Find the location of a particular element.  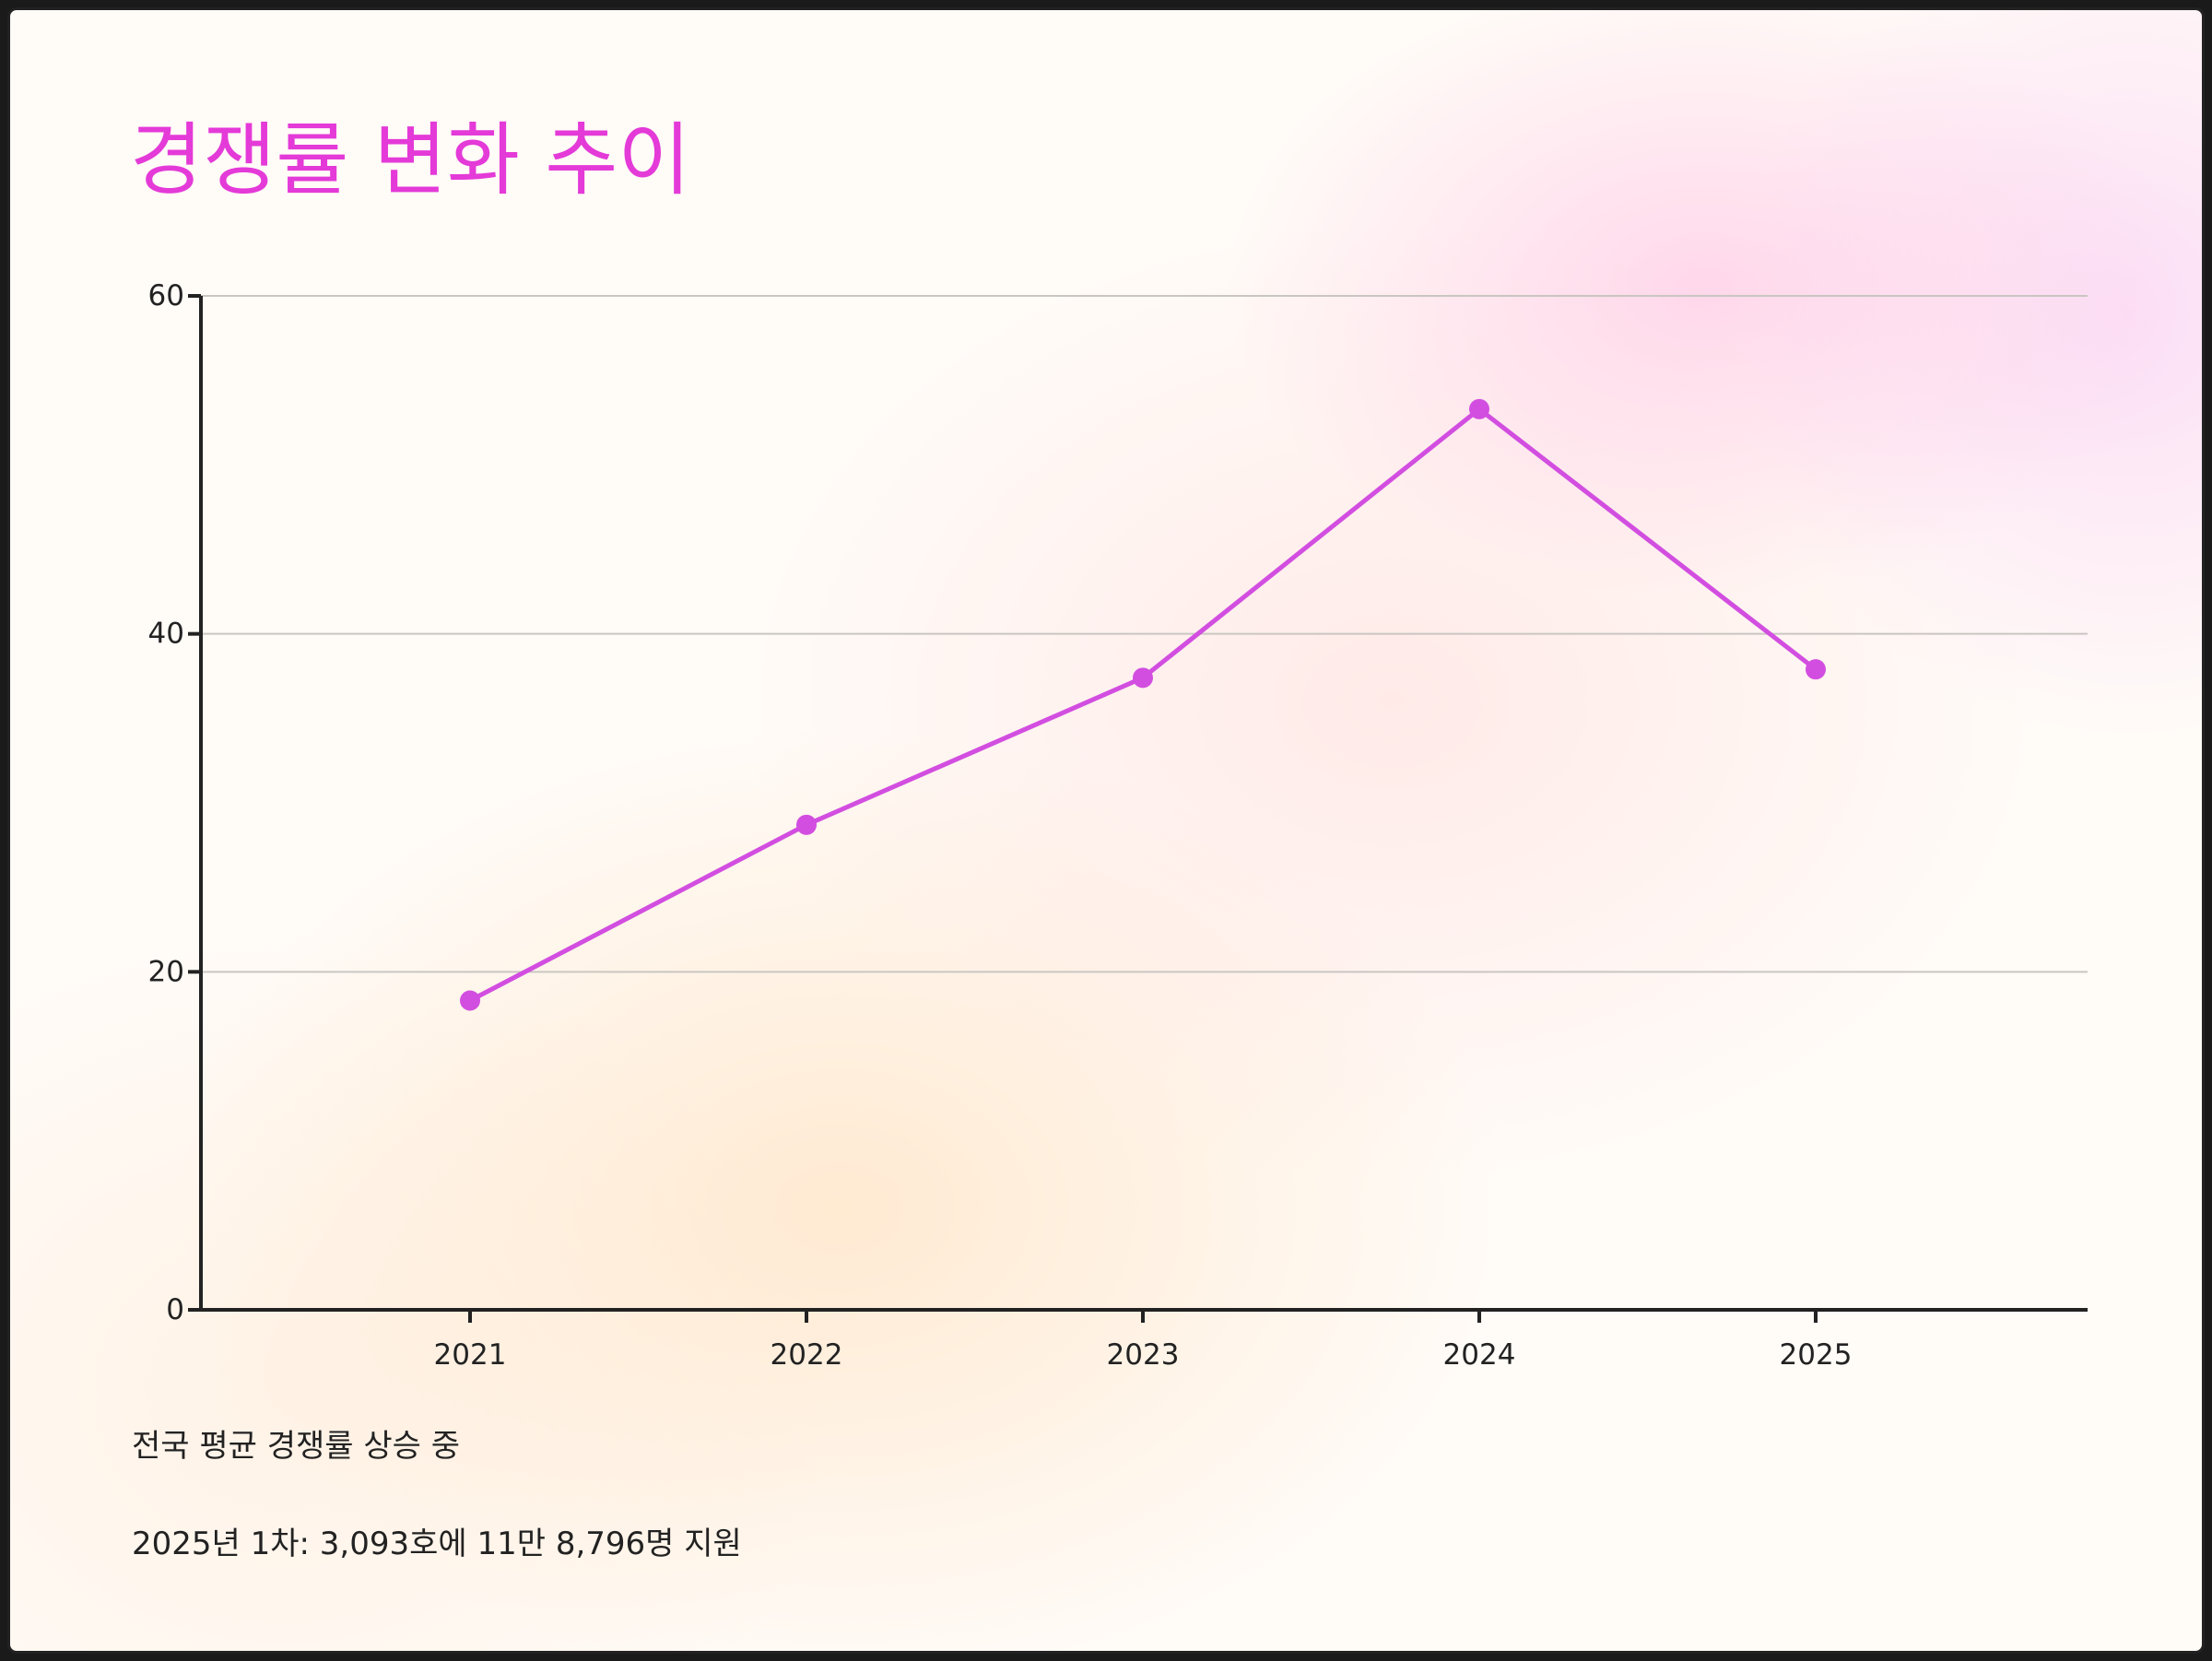

data-point-2023 is located at coordinates (1143, 678).